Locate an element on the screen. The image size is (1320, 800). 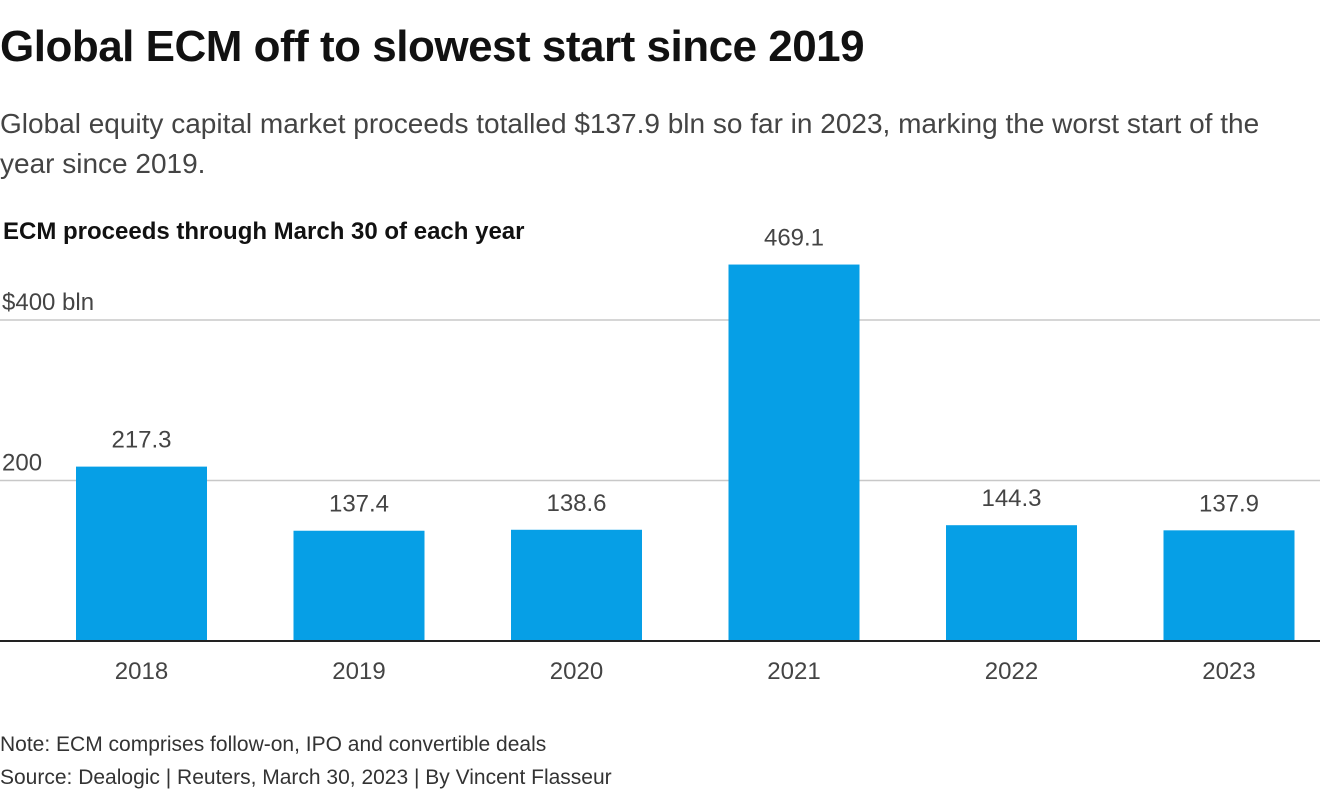
x-tick-label: 2020 is located at coordinates (576, 671).